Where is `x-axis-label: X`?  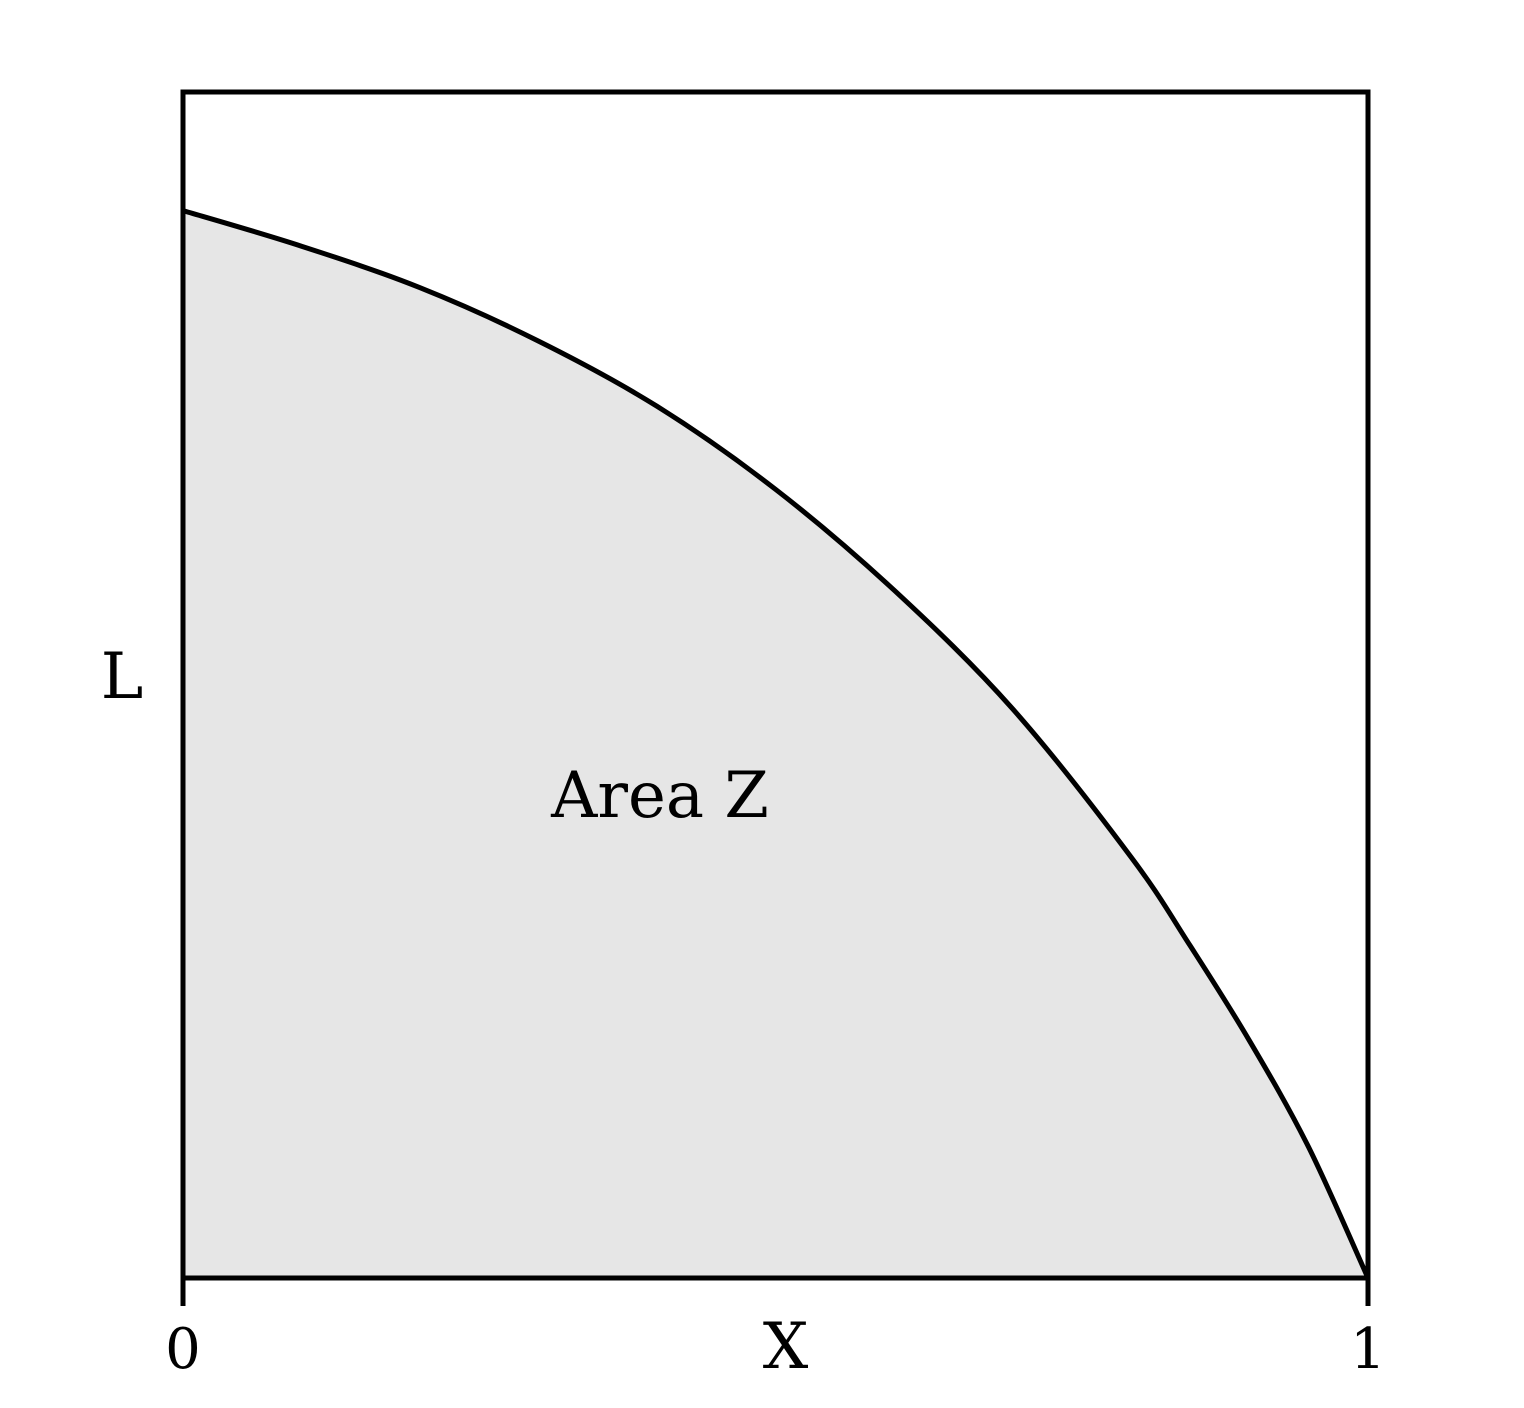 x-axis-label: X is located at coordinates (786, 1347).